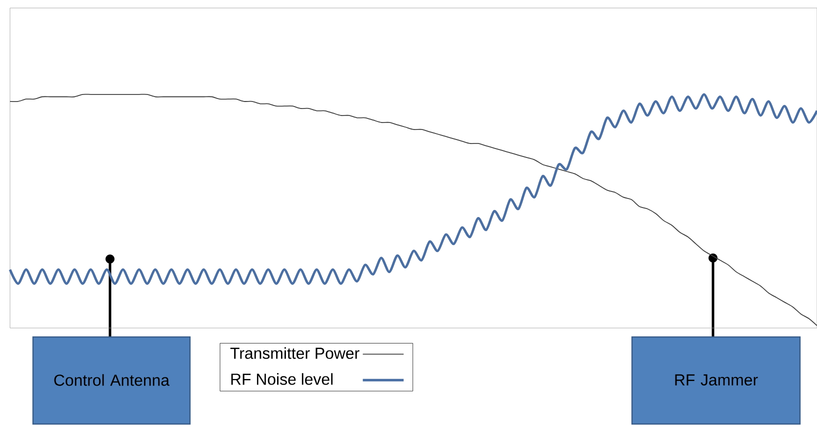  Describe the element at coordinates (112, 380) in the screenshot. I see `text: Control Antenna` at that location.